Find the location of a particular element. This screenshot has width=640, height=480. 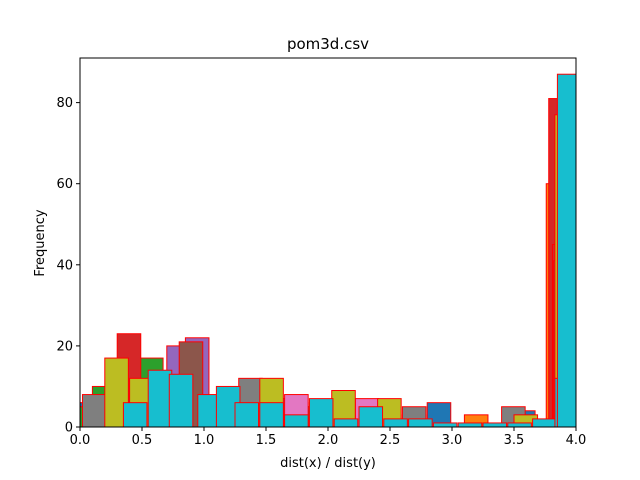

x-tick-label: 1.5 is located at coordinates (266, 440).